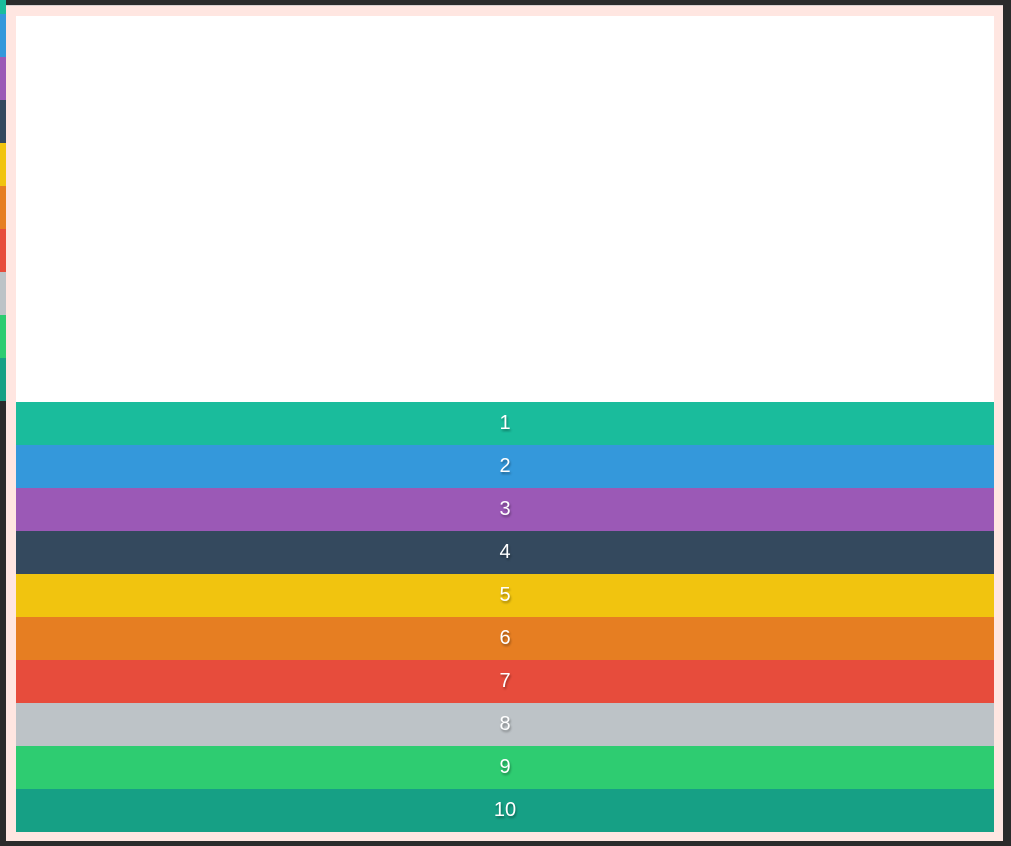 The width and height of the screenshot is (1011, 846). What do you see at coordinates (1007, 423) in the screenshot?
I see `right-edge` at bounding box center [1007, 423].